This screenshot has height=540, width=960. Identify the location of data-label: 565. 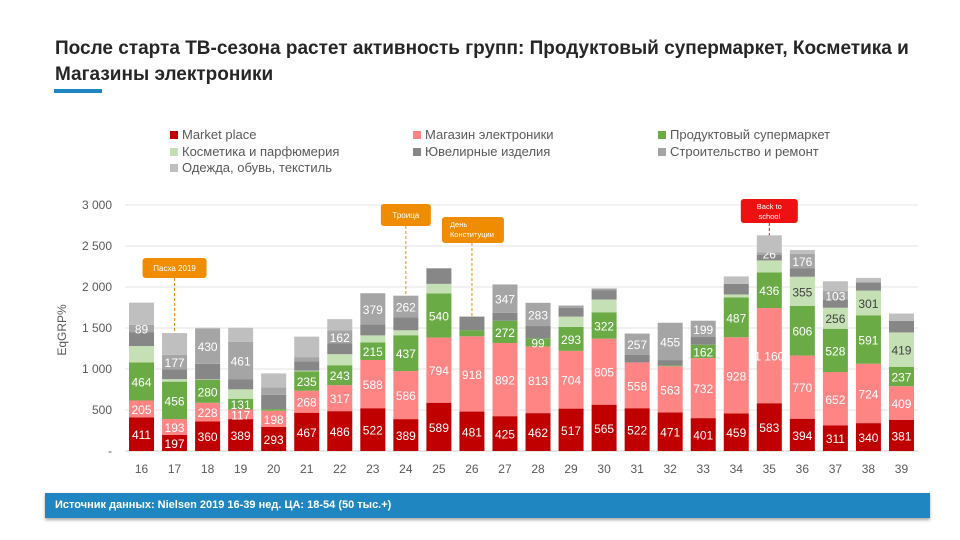
(604, 429).